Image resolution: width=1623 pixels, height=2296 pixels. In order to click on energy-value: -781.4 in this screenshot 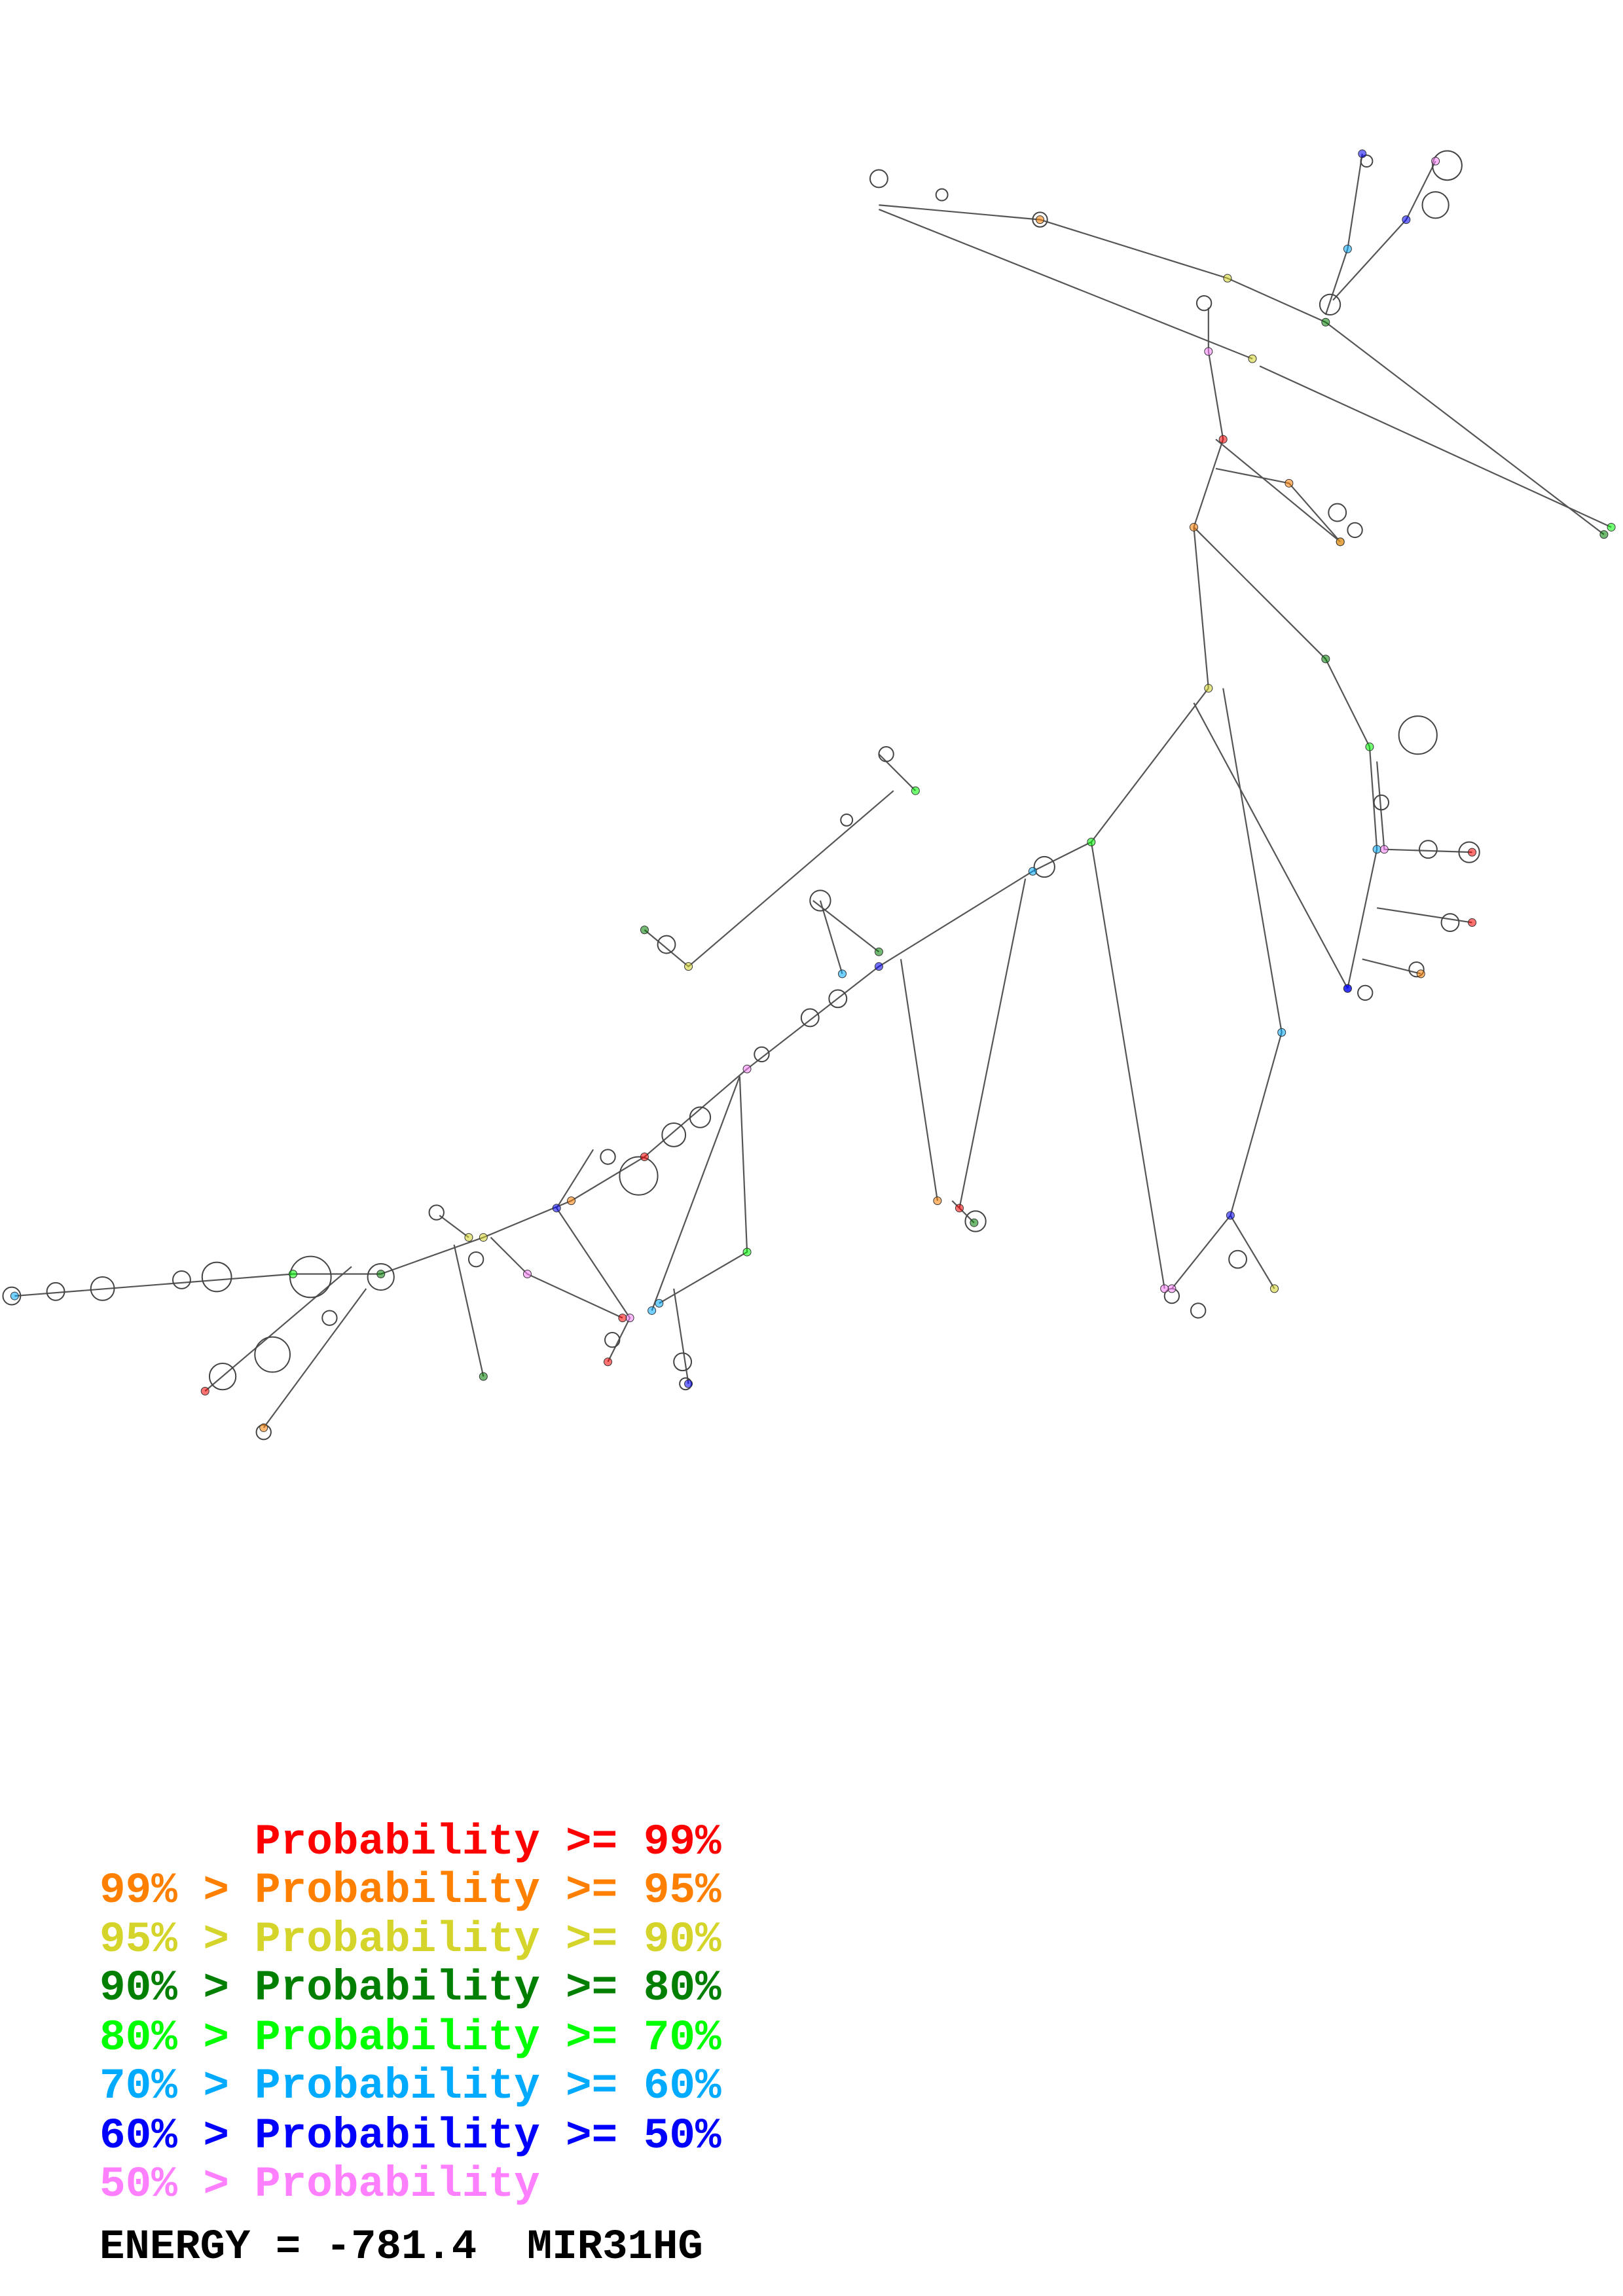, I will do `click(401, 2247)`.